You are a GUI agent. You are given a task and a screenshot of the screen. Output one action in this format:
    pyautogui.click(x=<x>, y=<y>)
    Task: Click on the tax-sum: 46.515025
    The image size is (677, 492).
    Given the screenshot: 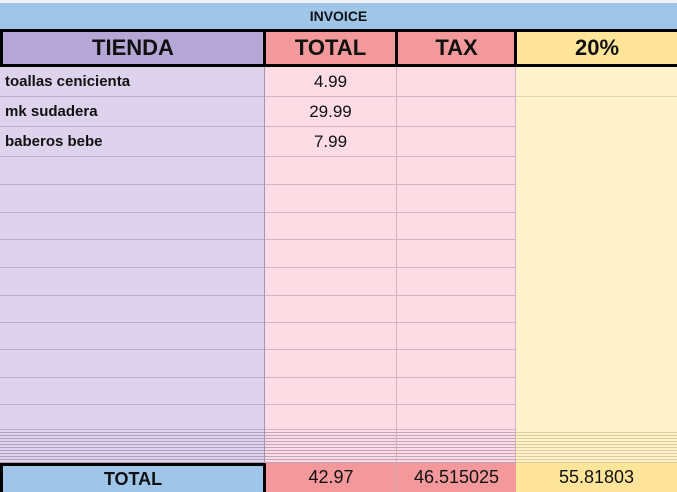 What is the action you would take?
    pyautogui.click(x=456, y=477)
    